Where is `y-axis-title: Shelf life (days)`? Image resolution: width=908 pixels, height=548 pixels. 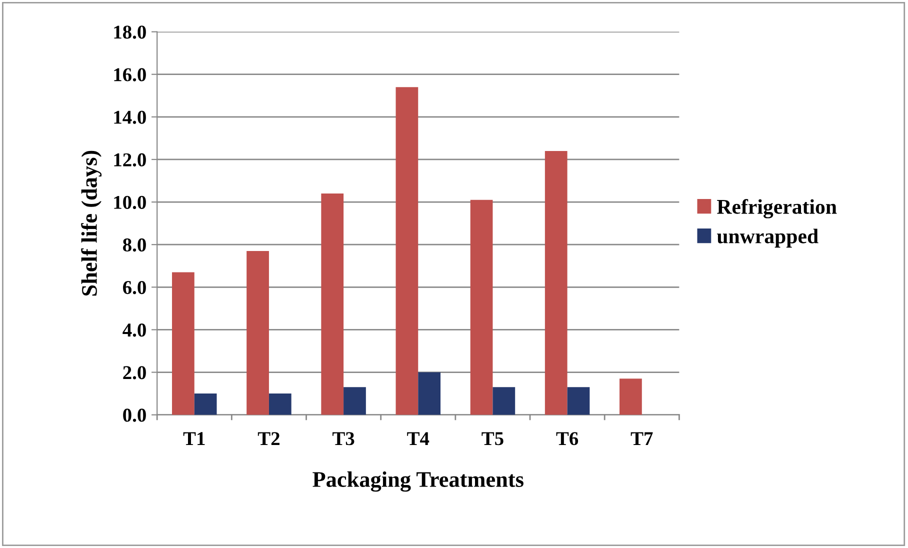 y-axis-title: Shelf life (days) is located at coordinates (91, 223).